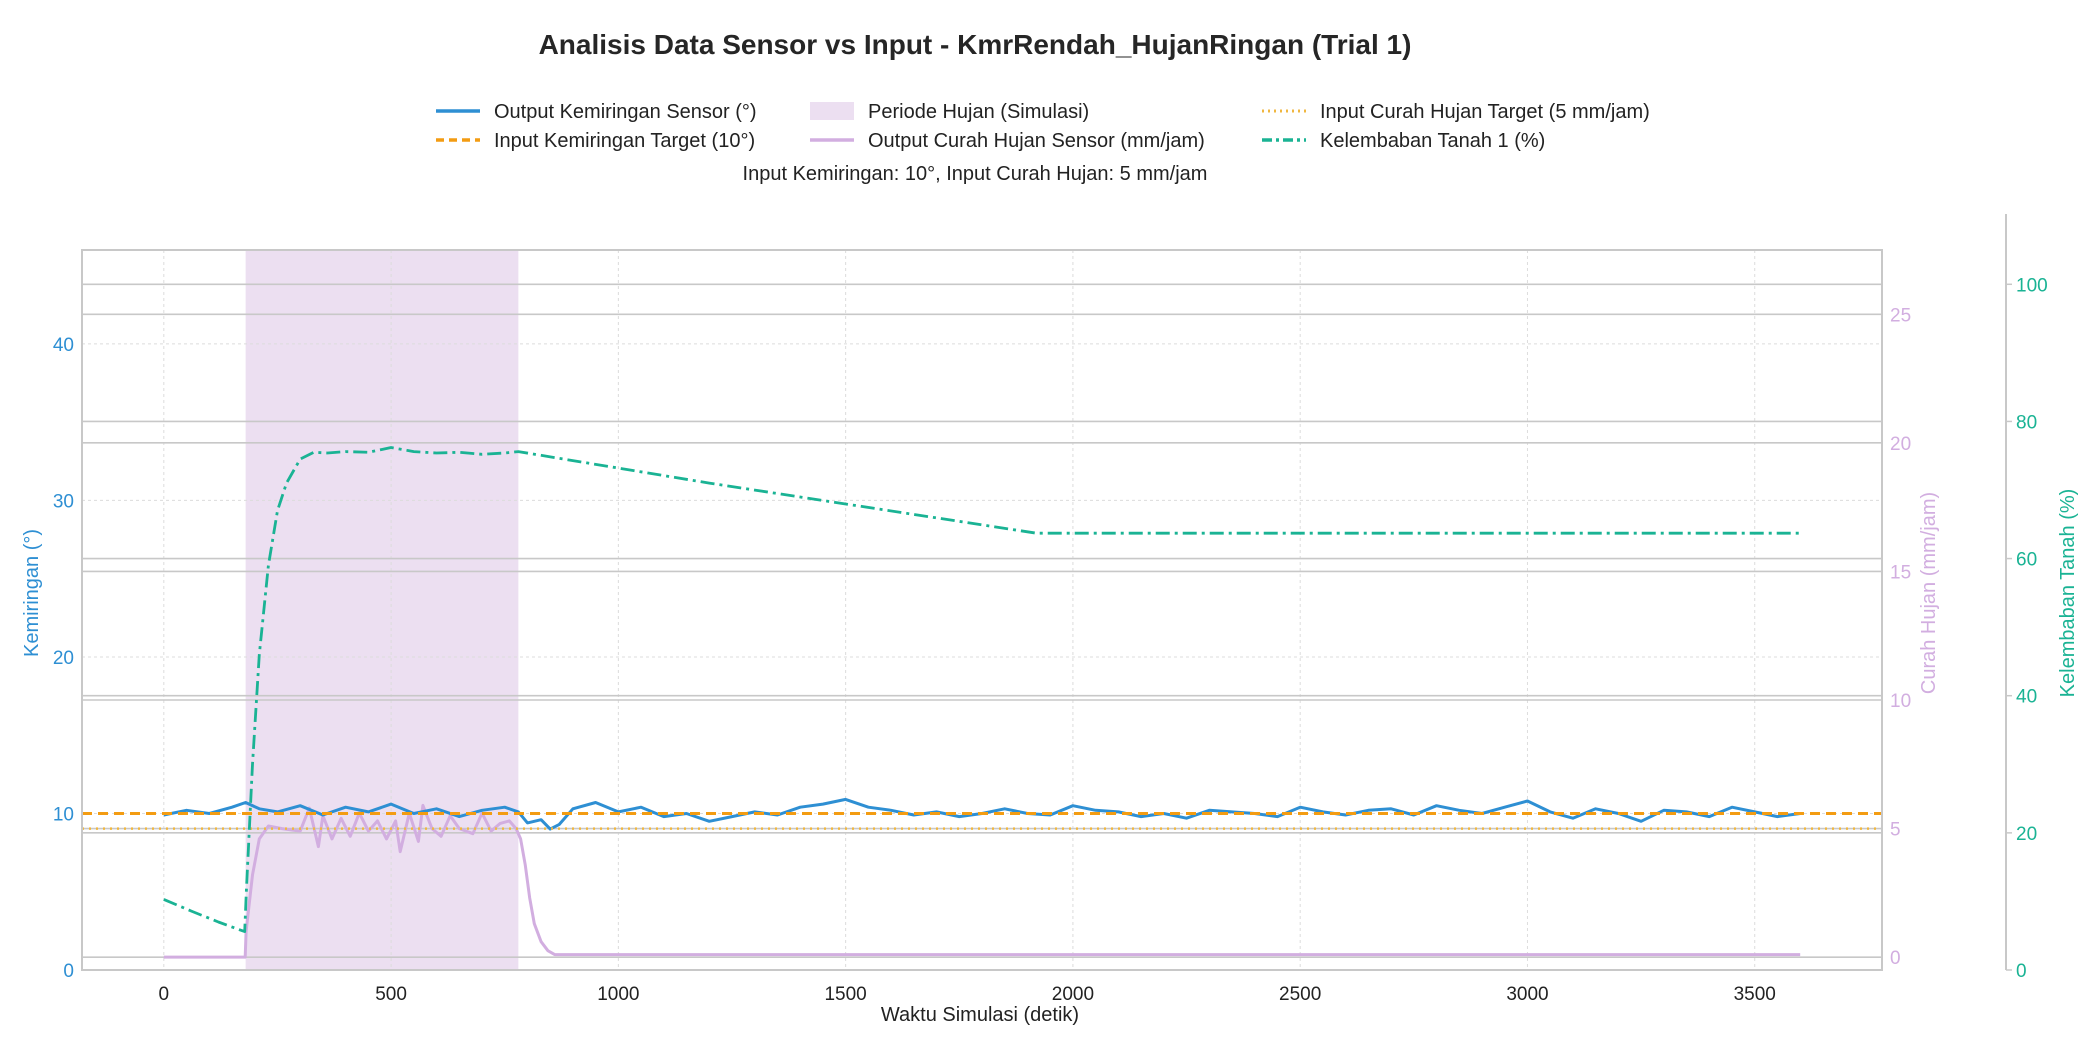 This screenshot has height=1050, width=2100. What do you see at coordinates (1073, 994) in the screenshot?
I see `x-tick-label: 2000` at bounding box center [1073, 994].